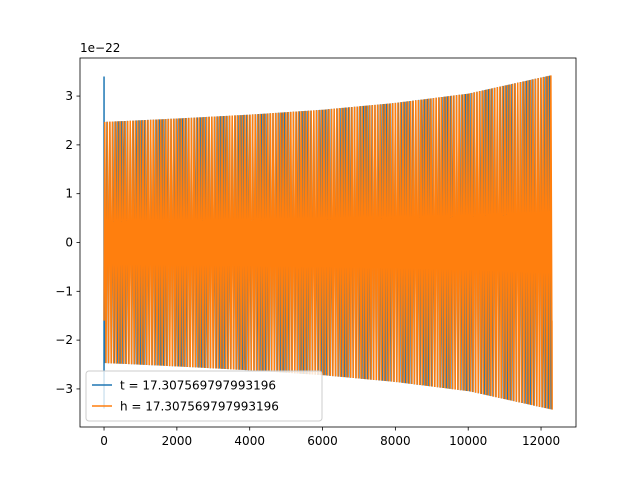  What do you see at coordinates (69, 145) in the screenshot?
I see `y-tick-label: 2` at bounding box center [69, 145].